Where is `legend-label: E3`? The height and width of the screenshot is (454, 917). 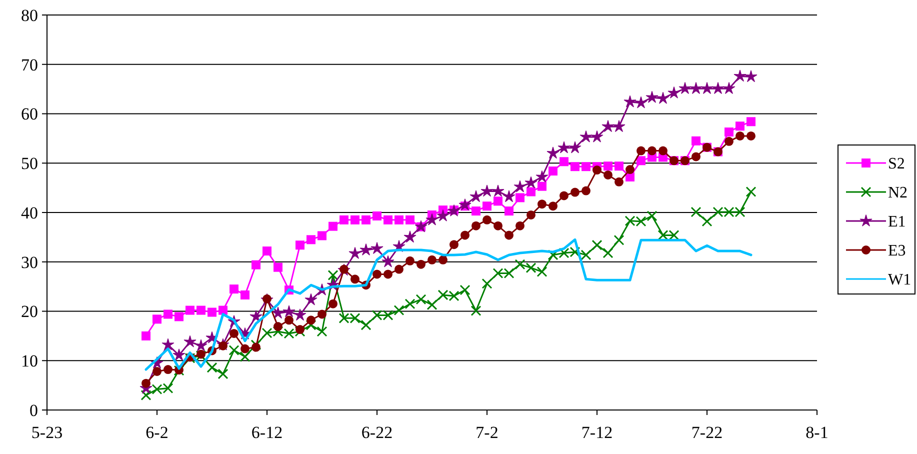 legend-label: E3 is located at coordinates (897, 251).